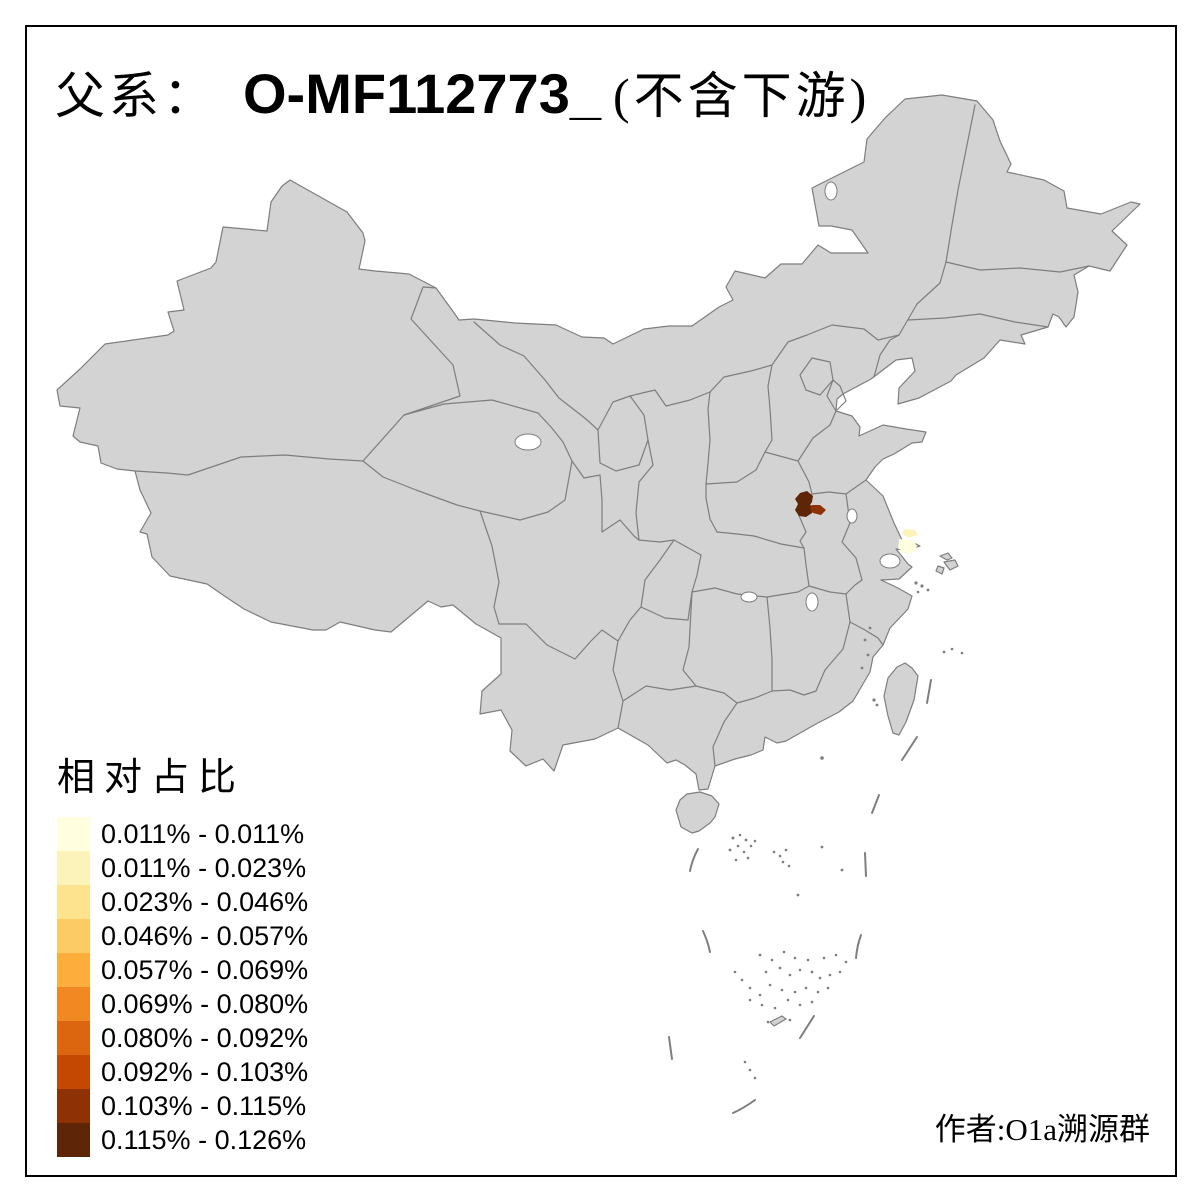 Image resolution: width=1200 pixels, height=1200 pixels. What do you see at coordinates (422, 93) in the screenshot?
I see `title-haplogroup: O-MF112773_` at bounding box center [422, 93].